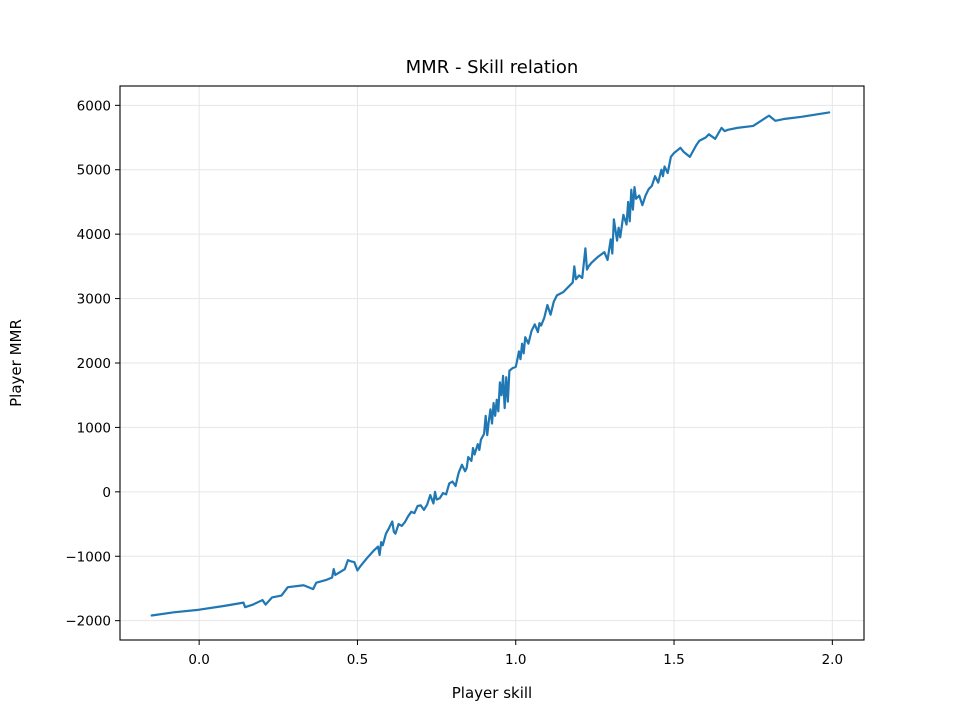  What do you see at coordinates (88, 622) in the screenshot?
I see `y-tick-label: −2000` at bounding box center [88, 622].